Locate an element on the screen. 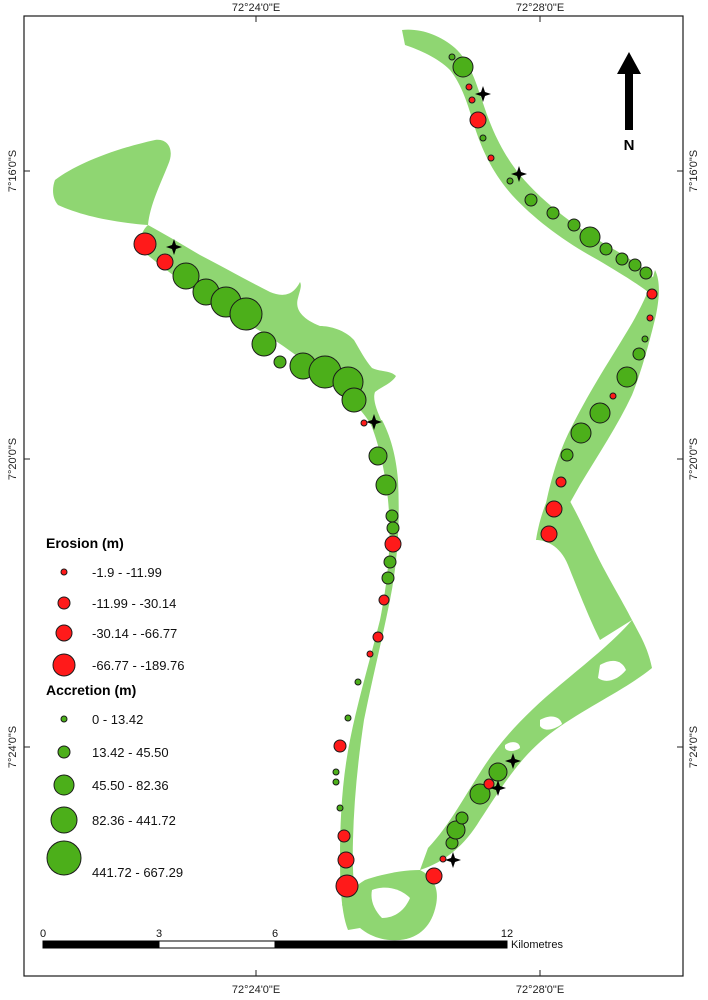 The height and width of the screenshot is (1000, 708). right-lat-label-2: 7°20'0"S is located at coordinates (694, 459).